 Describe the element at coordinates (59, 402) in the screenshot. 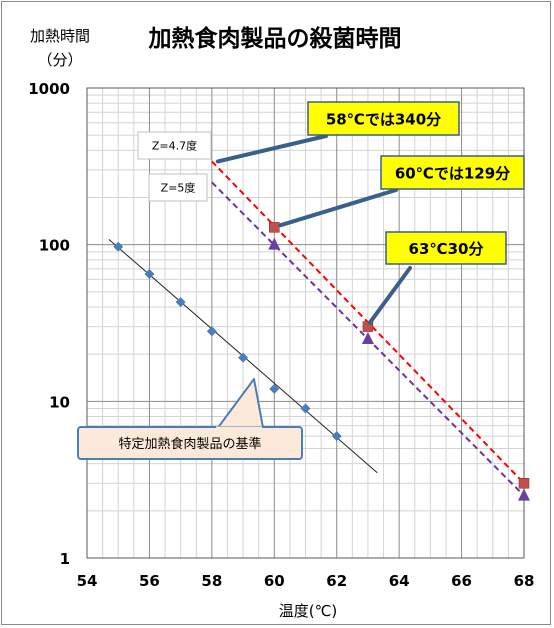

I see `y-tick-label: 10` at that location.